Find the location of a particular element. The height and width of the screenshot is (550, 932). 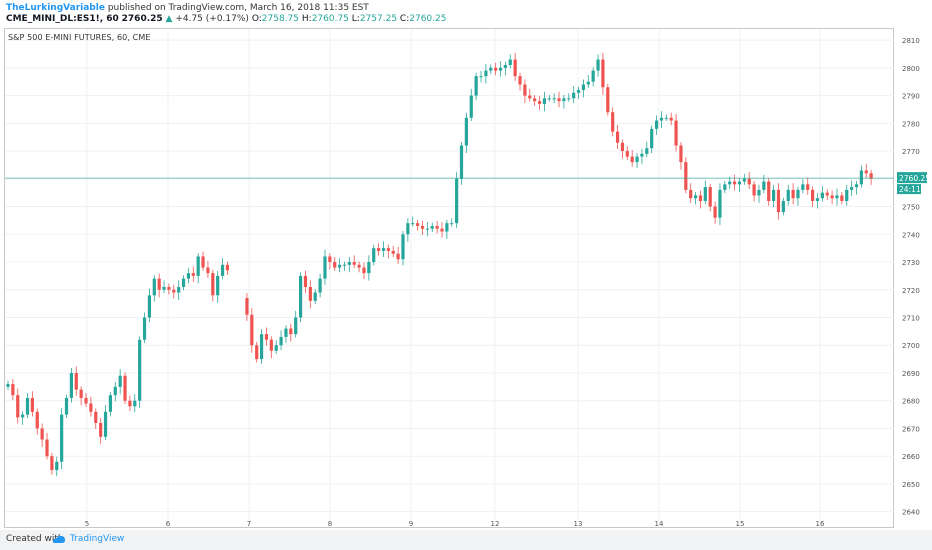

symbol-label: CME_MINI_DL:ES1!, 60 is located at coordinates (62, 19).